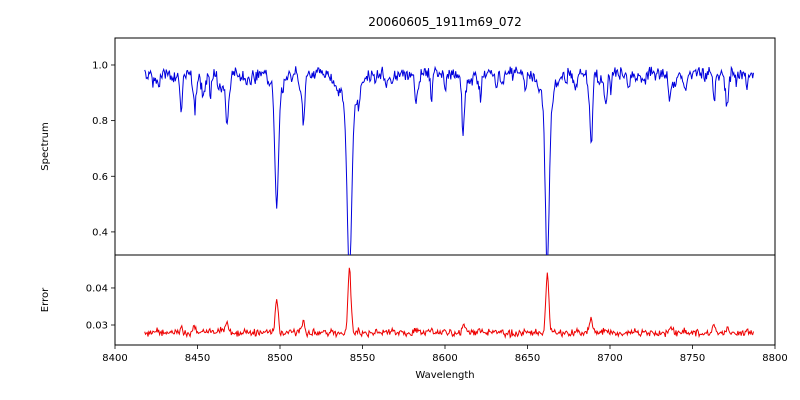  Describe the element at coordinates (279, 358) in the screenshot. I see `x-tick-label: 8500` at that location.